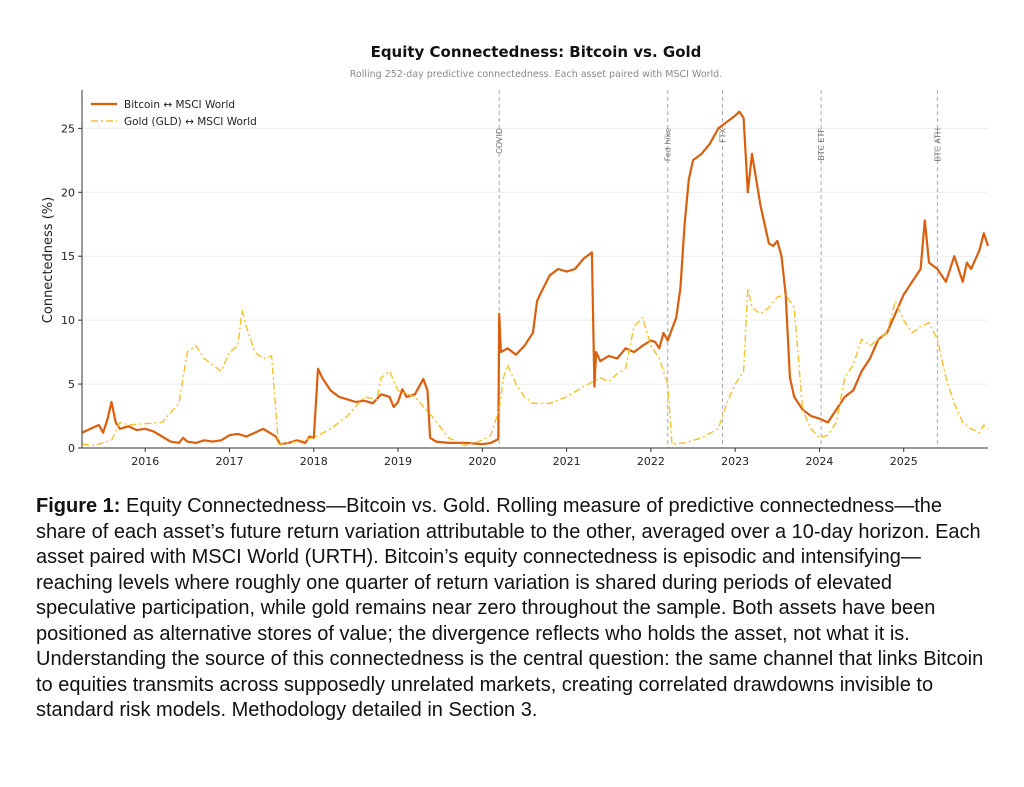 This screenshot has width=1024, height=787. Describe the element at coordinates (78, 506) in the screenshot. I see `caption-label: Figure 1:` at that location.